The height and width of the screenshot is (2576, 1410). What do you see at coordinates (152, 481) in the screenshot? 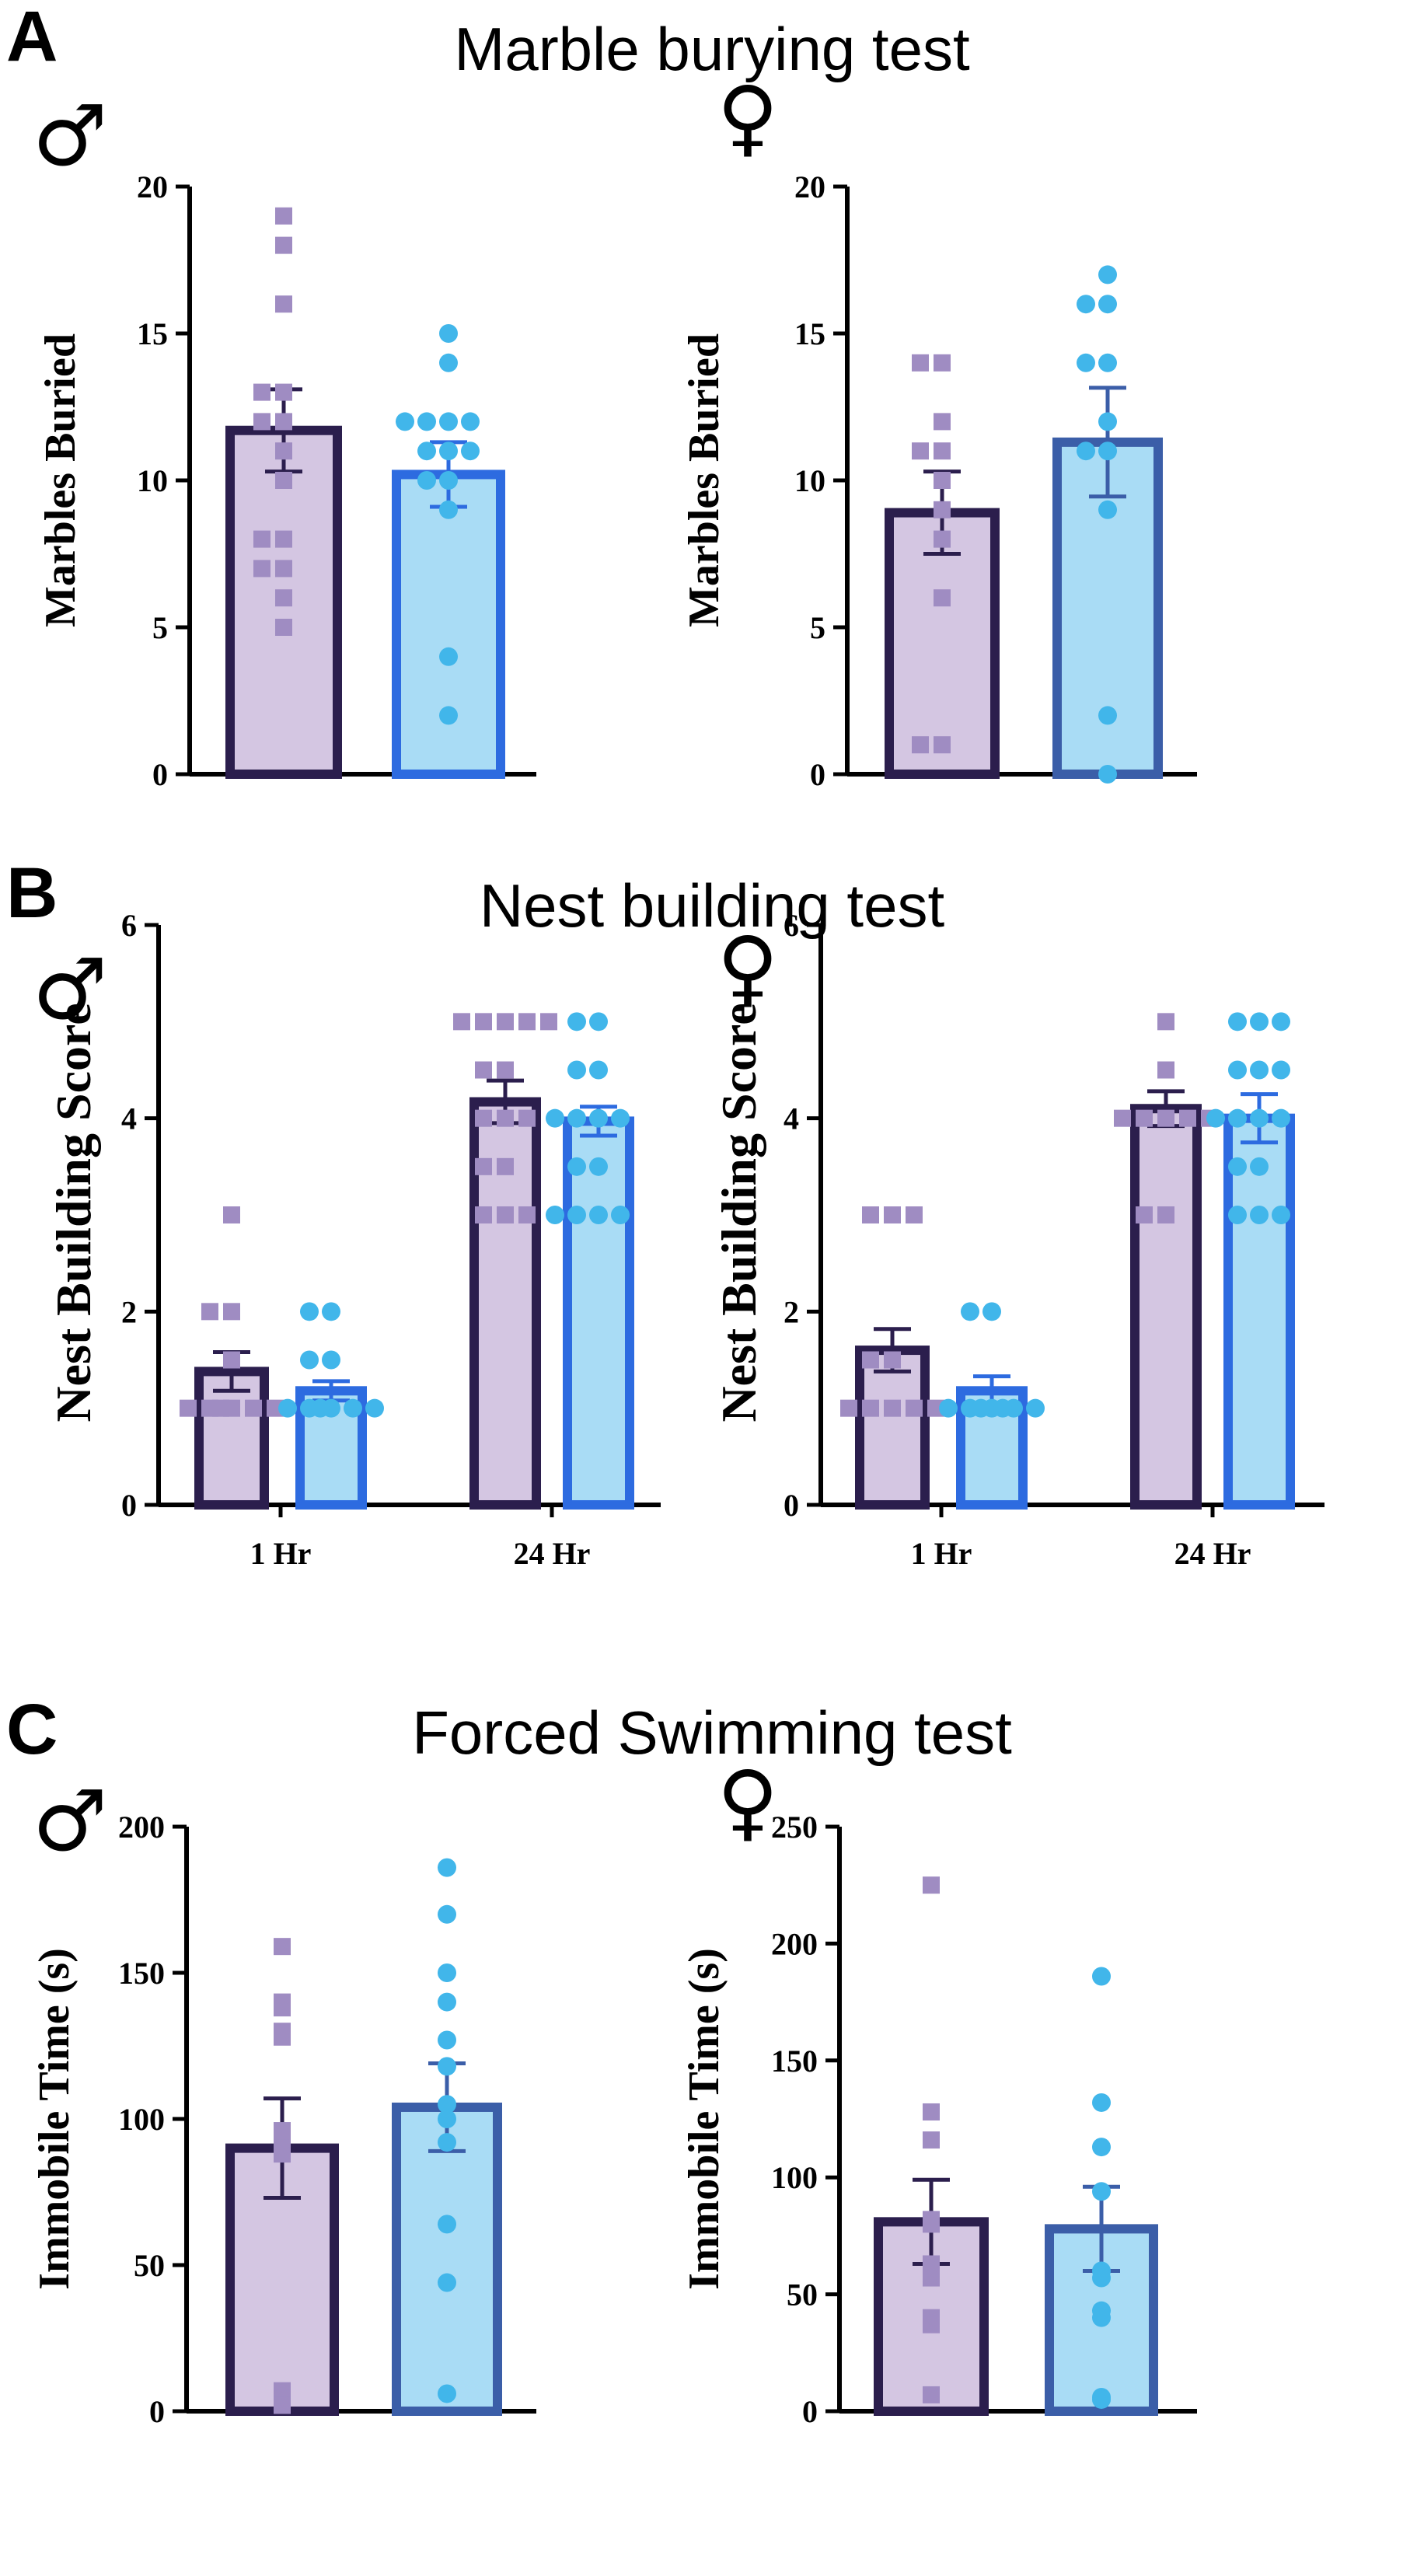
I see `y-tick-label: 10` at bounding box center [152, 481].